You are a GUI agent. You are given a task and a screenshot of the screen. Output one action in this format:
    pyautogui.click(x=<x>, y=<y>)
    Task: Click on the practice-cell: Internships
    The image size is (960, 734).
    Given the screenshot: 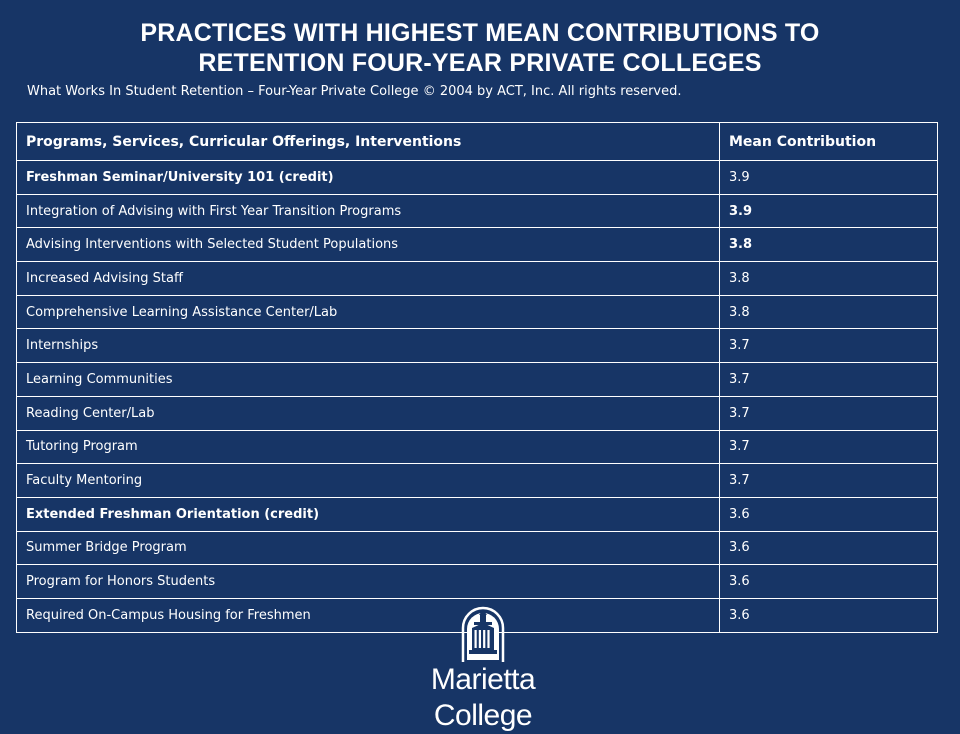 What is the action you would take?
    pyautogui.click(x=368, y=346)
    